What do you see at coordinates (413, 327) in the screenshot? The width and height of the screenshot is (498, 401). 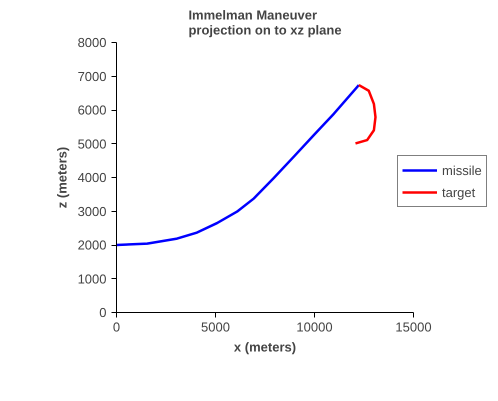 I see `x-tick-label: 15000` at bounding box center [413, 327].